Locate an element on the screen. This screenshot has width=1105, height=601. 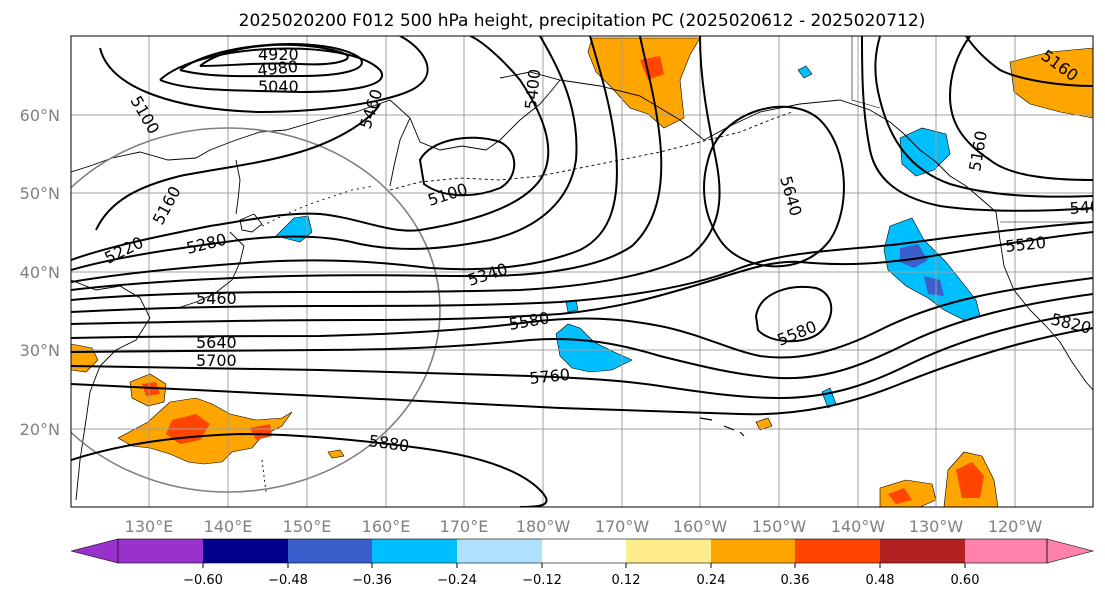
contour-5340-east is located at coordinates (977, 124).